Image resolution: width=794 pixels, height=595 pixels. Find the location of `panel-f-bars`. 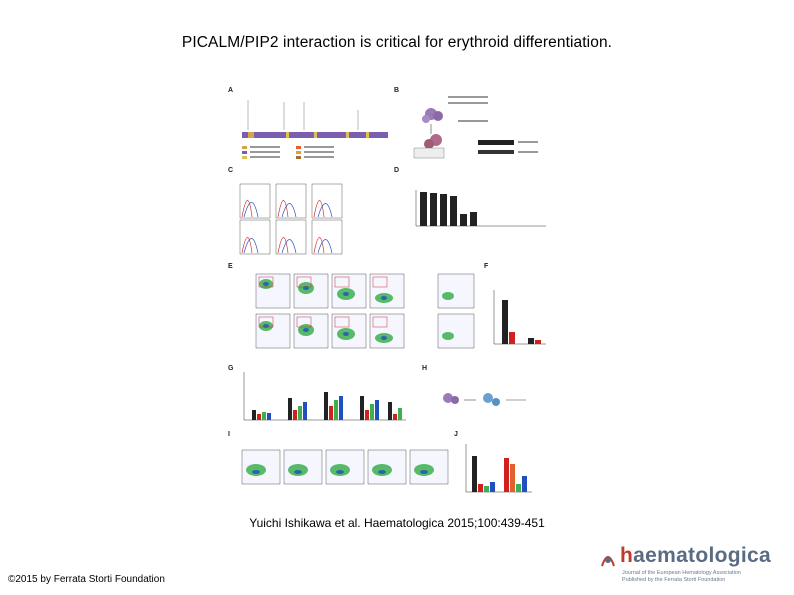

panel-f-bars is located at coordinates (519, 317).